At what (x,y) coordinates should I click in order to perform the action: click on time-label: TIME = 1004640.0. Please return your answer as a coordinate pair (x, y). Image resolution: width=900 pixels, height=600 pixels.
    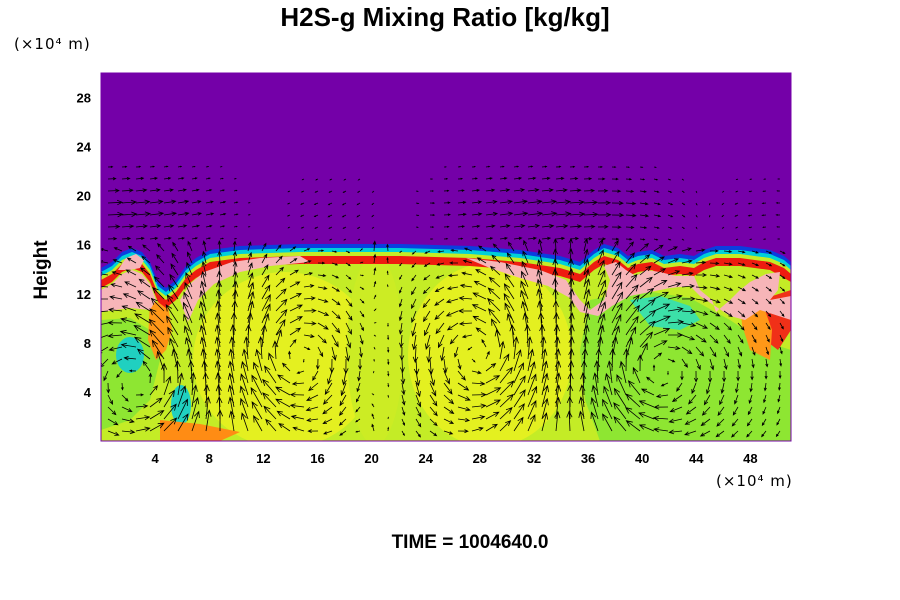
    Looking at the image, I should click on (470, 542).